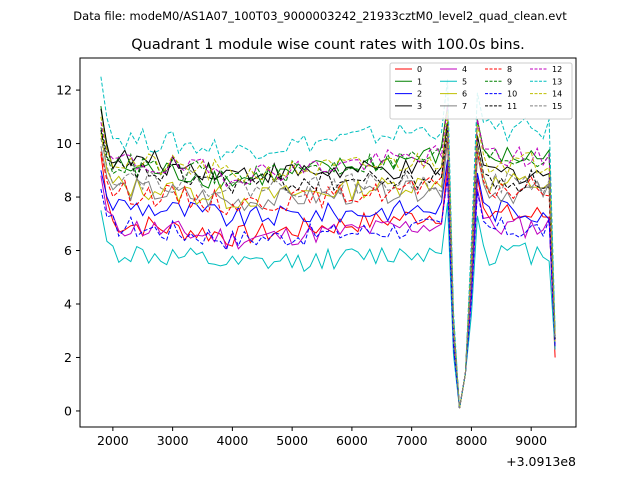 The height and width of the screenshot is (484, 640). Describe the element at coordinates (68, 197) in the screenshot. I see `y-tick-label: 8` at that location.